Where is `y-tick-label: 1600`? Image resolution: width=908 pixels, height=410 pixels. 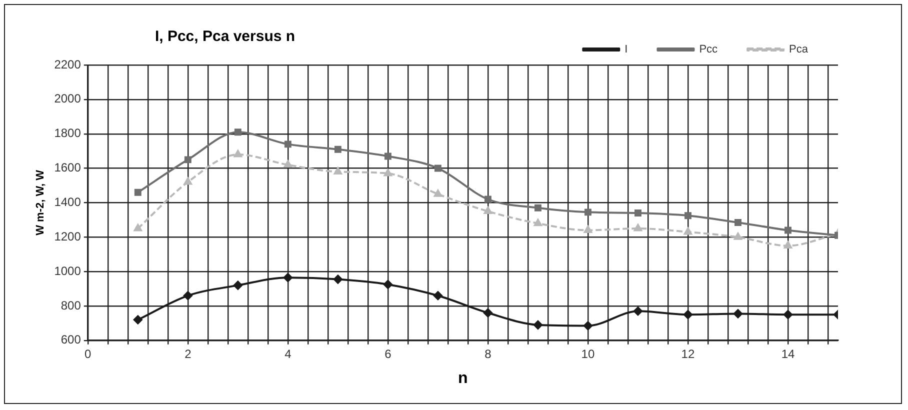
y-tick-label: 1600 is located at coordinates (68, 167).